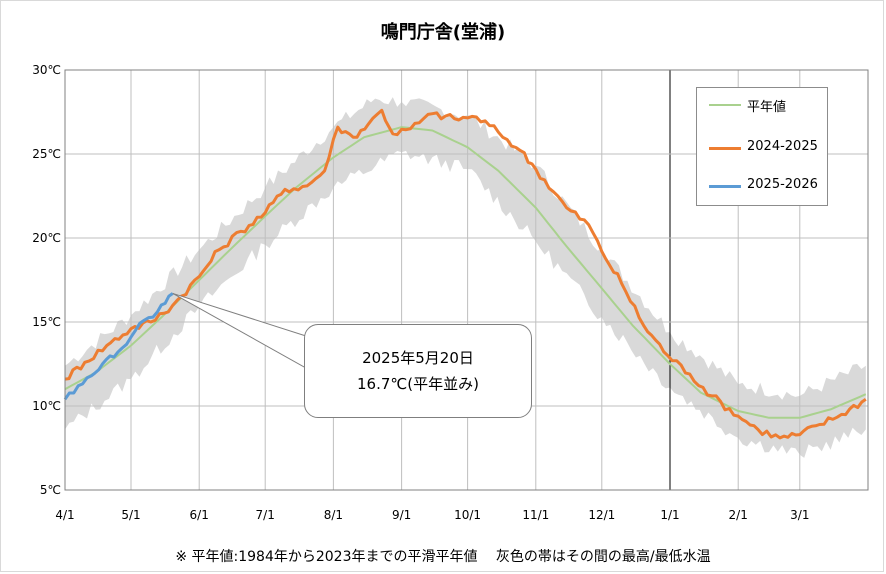  I want to click on x-tick-label: 4/1, so click(64, 515).